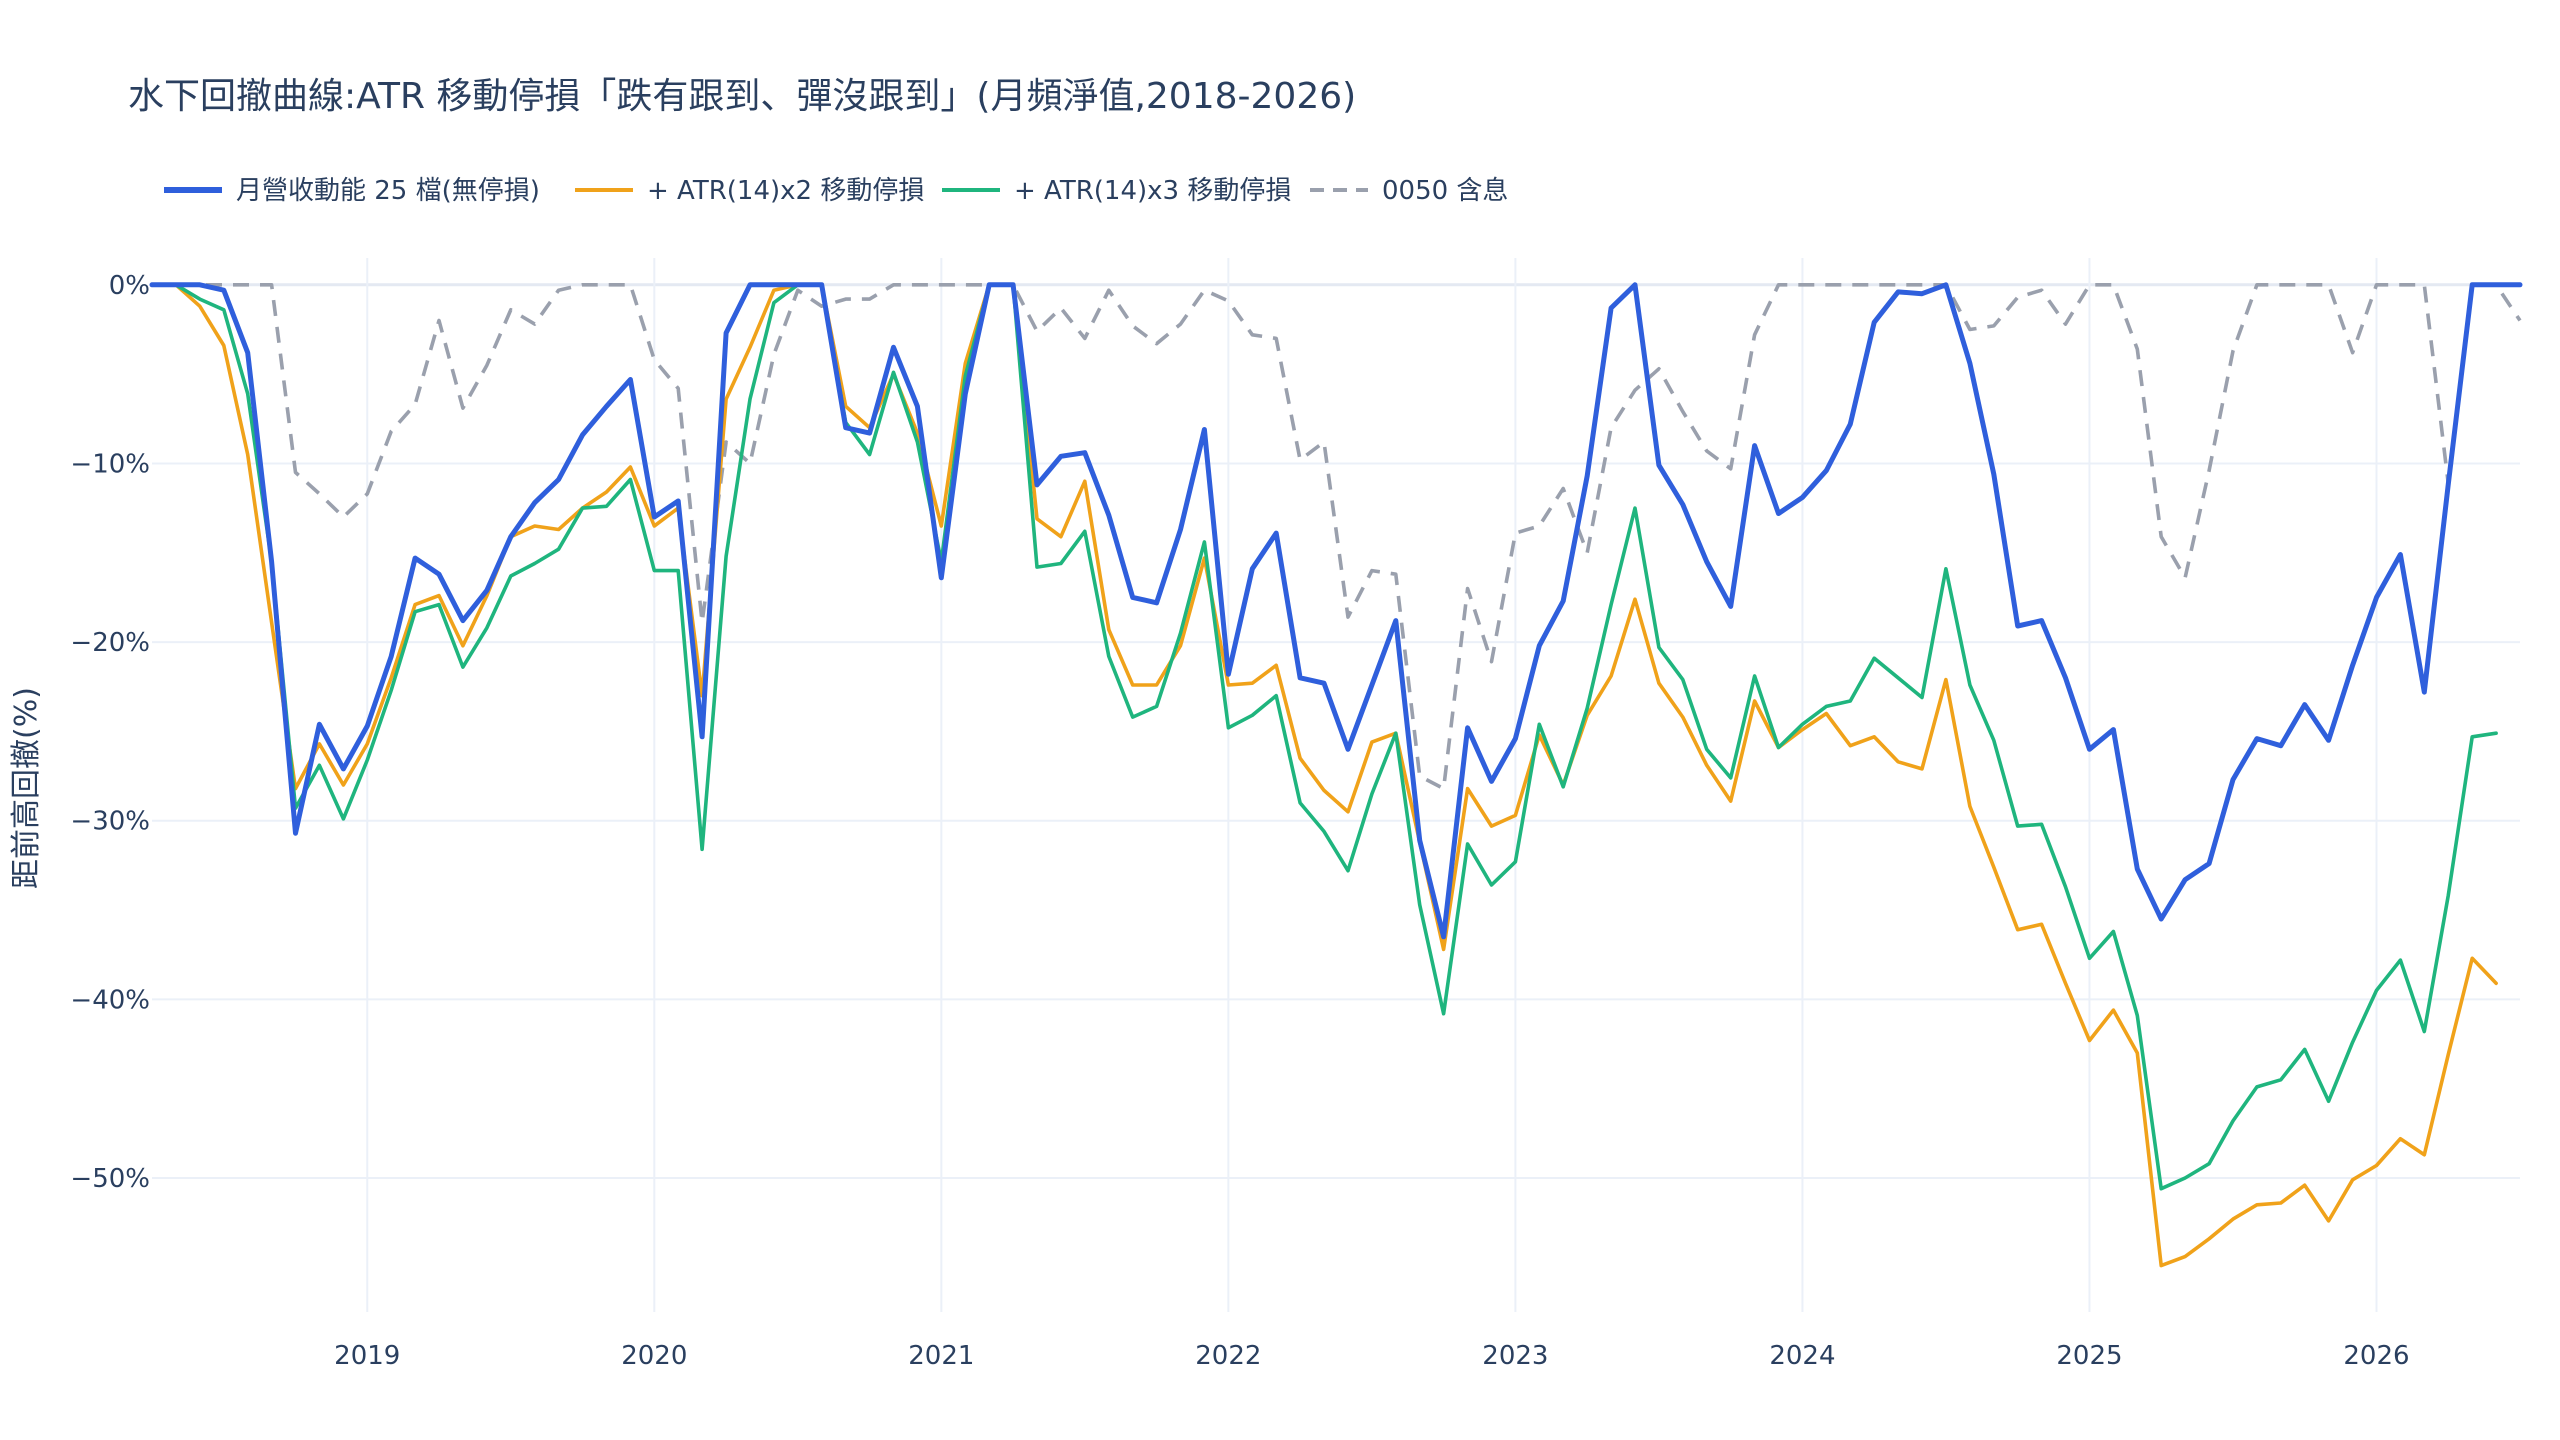 The image size is (2560, 1440). What do you see at coordinates (367, 1356) in the screenshot?
I see `x-tick-label: 2019` at bounding box center [367, 1356].